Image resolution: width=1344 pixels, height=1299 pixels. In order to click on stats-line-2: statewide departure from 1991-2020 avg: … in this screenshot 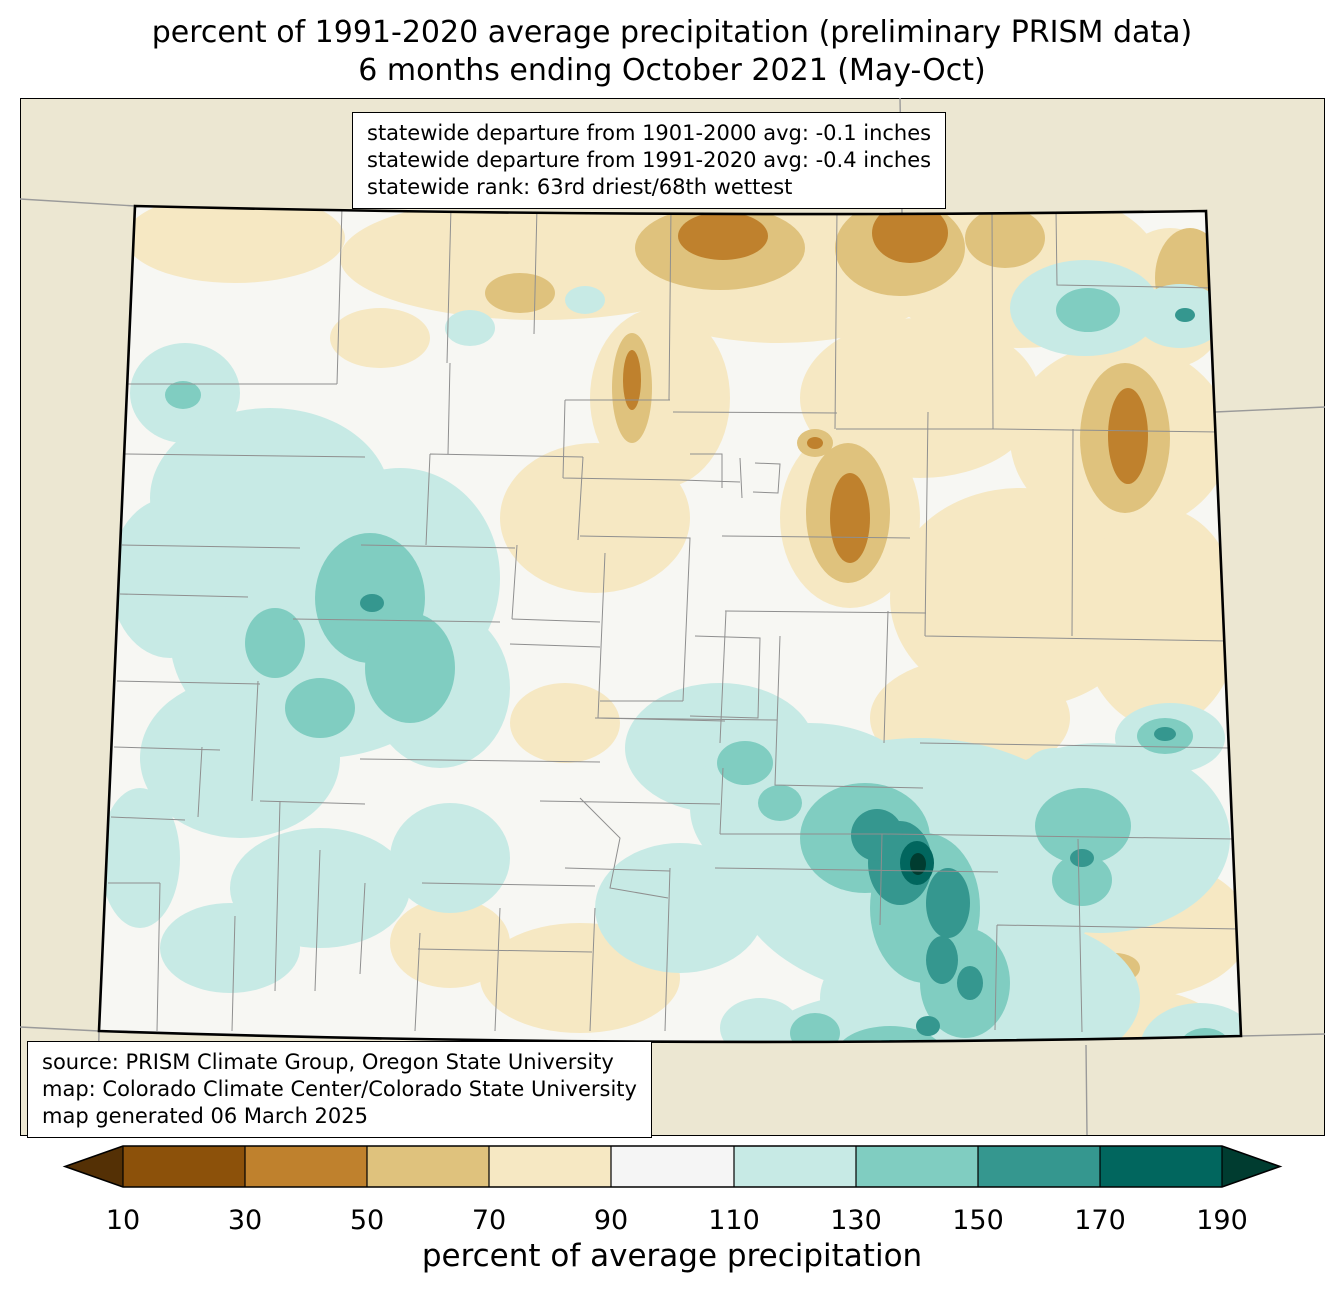, I will do `click(649, 160)`.